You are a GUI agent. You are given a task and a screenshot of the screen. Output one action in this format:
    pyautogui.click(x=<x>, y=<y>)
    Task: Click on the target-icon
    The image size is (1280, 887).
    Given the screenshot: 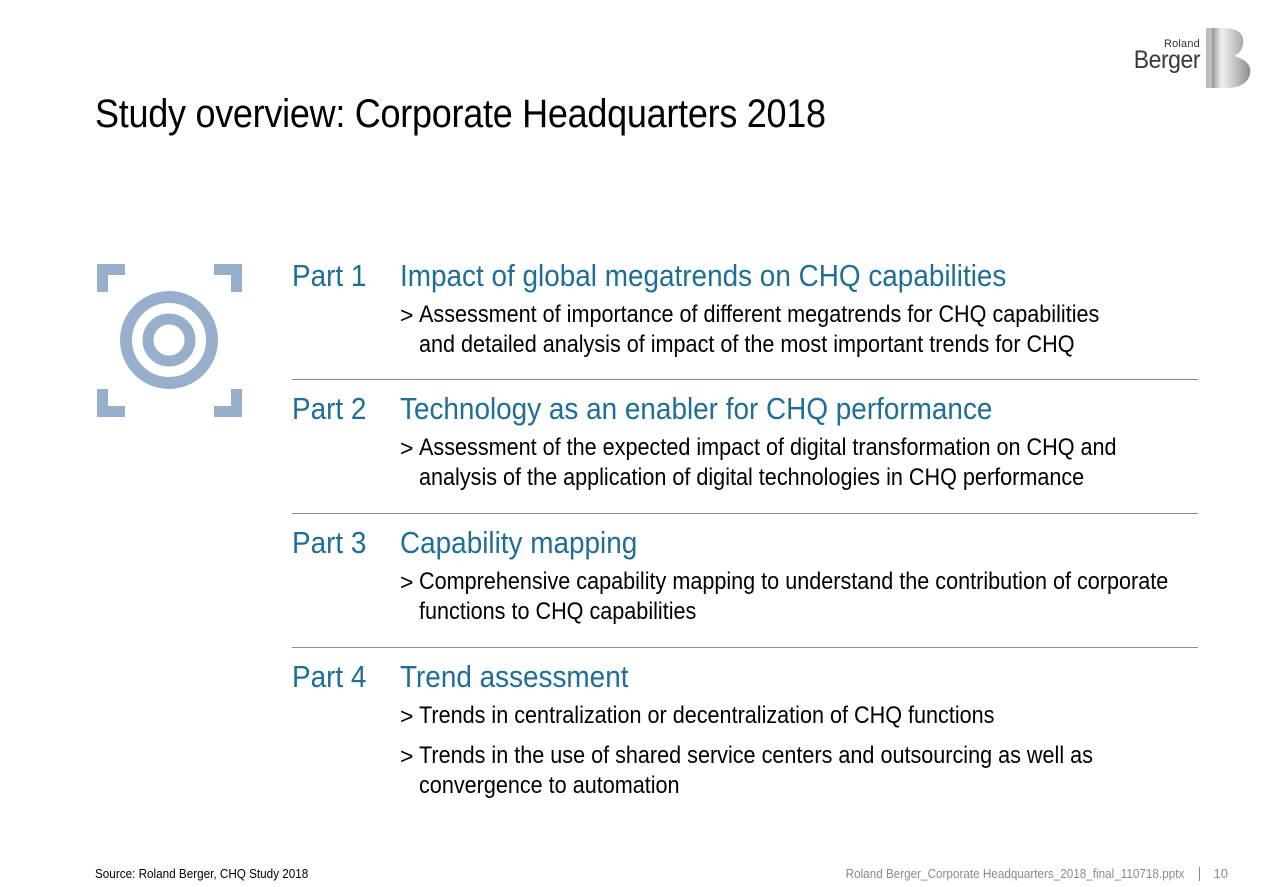 What is the action you would take?
    pyautogui.click(x=169, y=340)
    